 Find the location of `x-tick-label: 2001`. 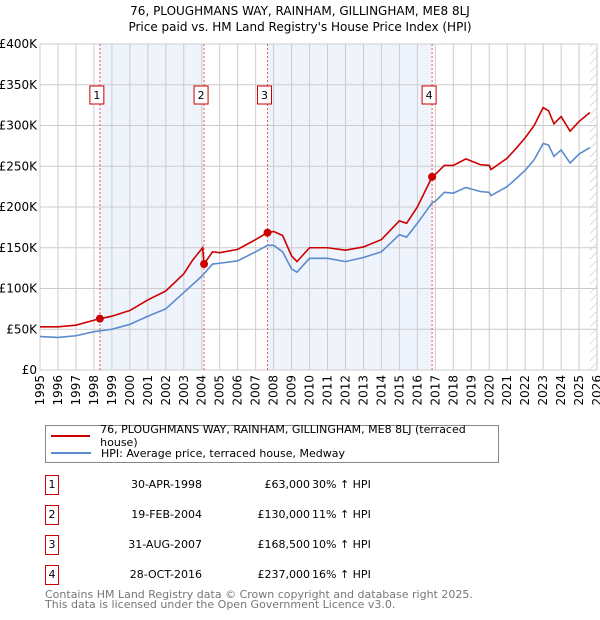

x-tick-label: 2001 is located at coordinates (148, 390).